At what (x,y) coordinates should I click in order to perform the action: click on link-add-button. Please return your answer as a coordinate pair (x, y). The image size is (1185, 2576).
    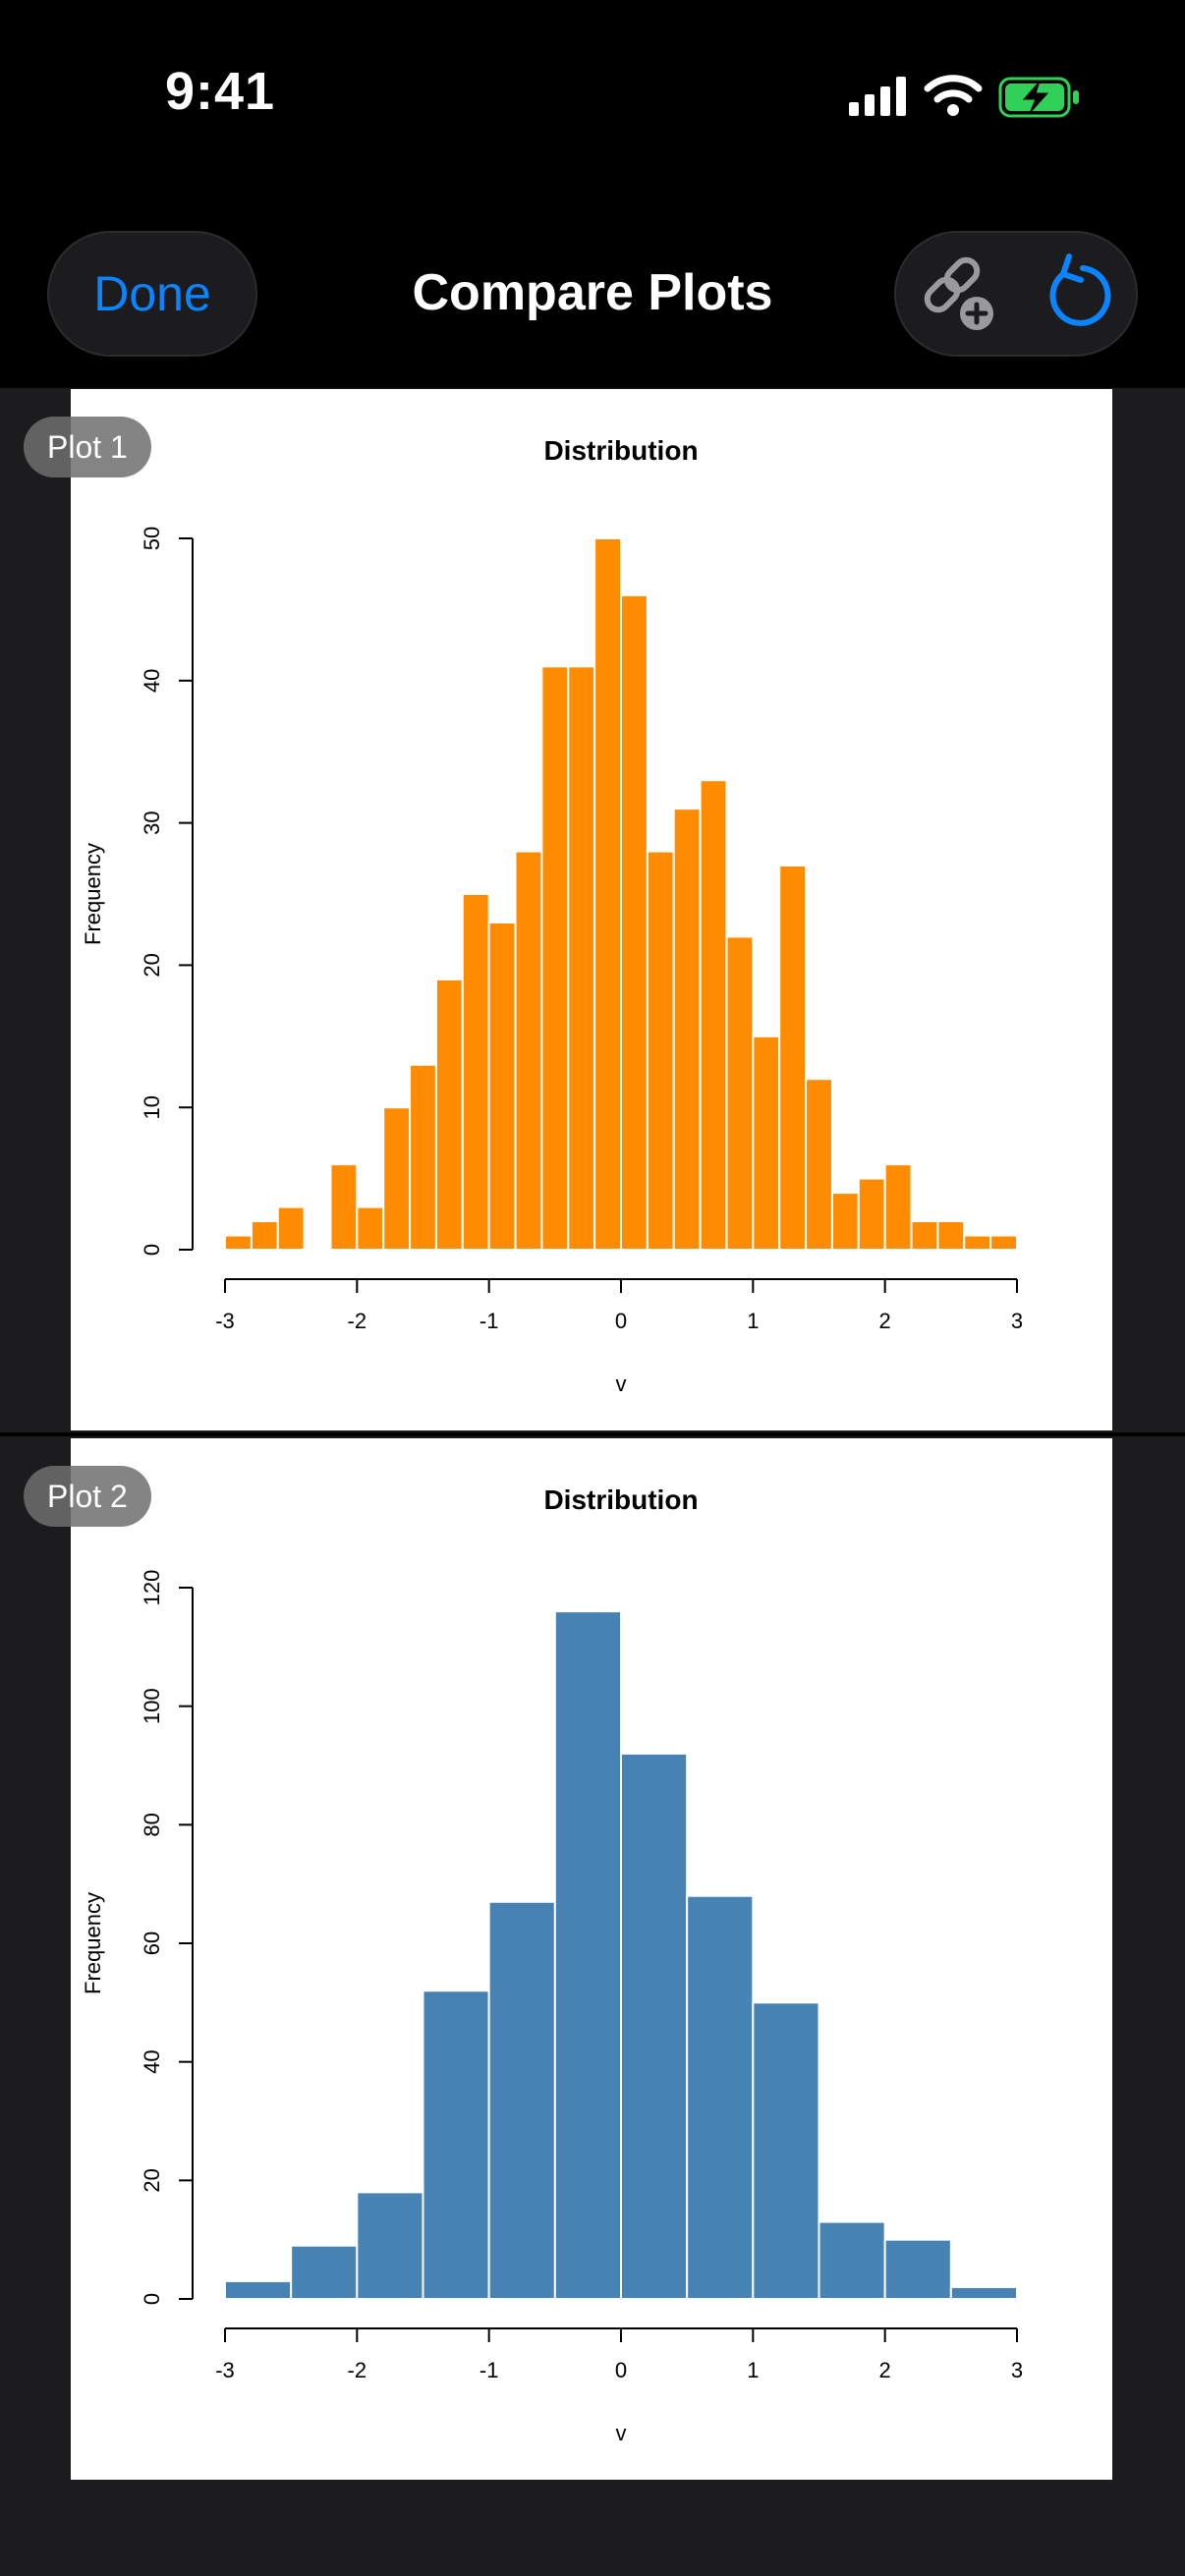
    Looking at the image, I should click on (961, 296).